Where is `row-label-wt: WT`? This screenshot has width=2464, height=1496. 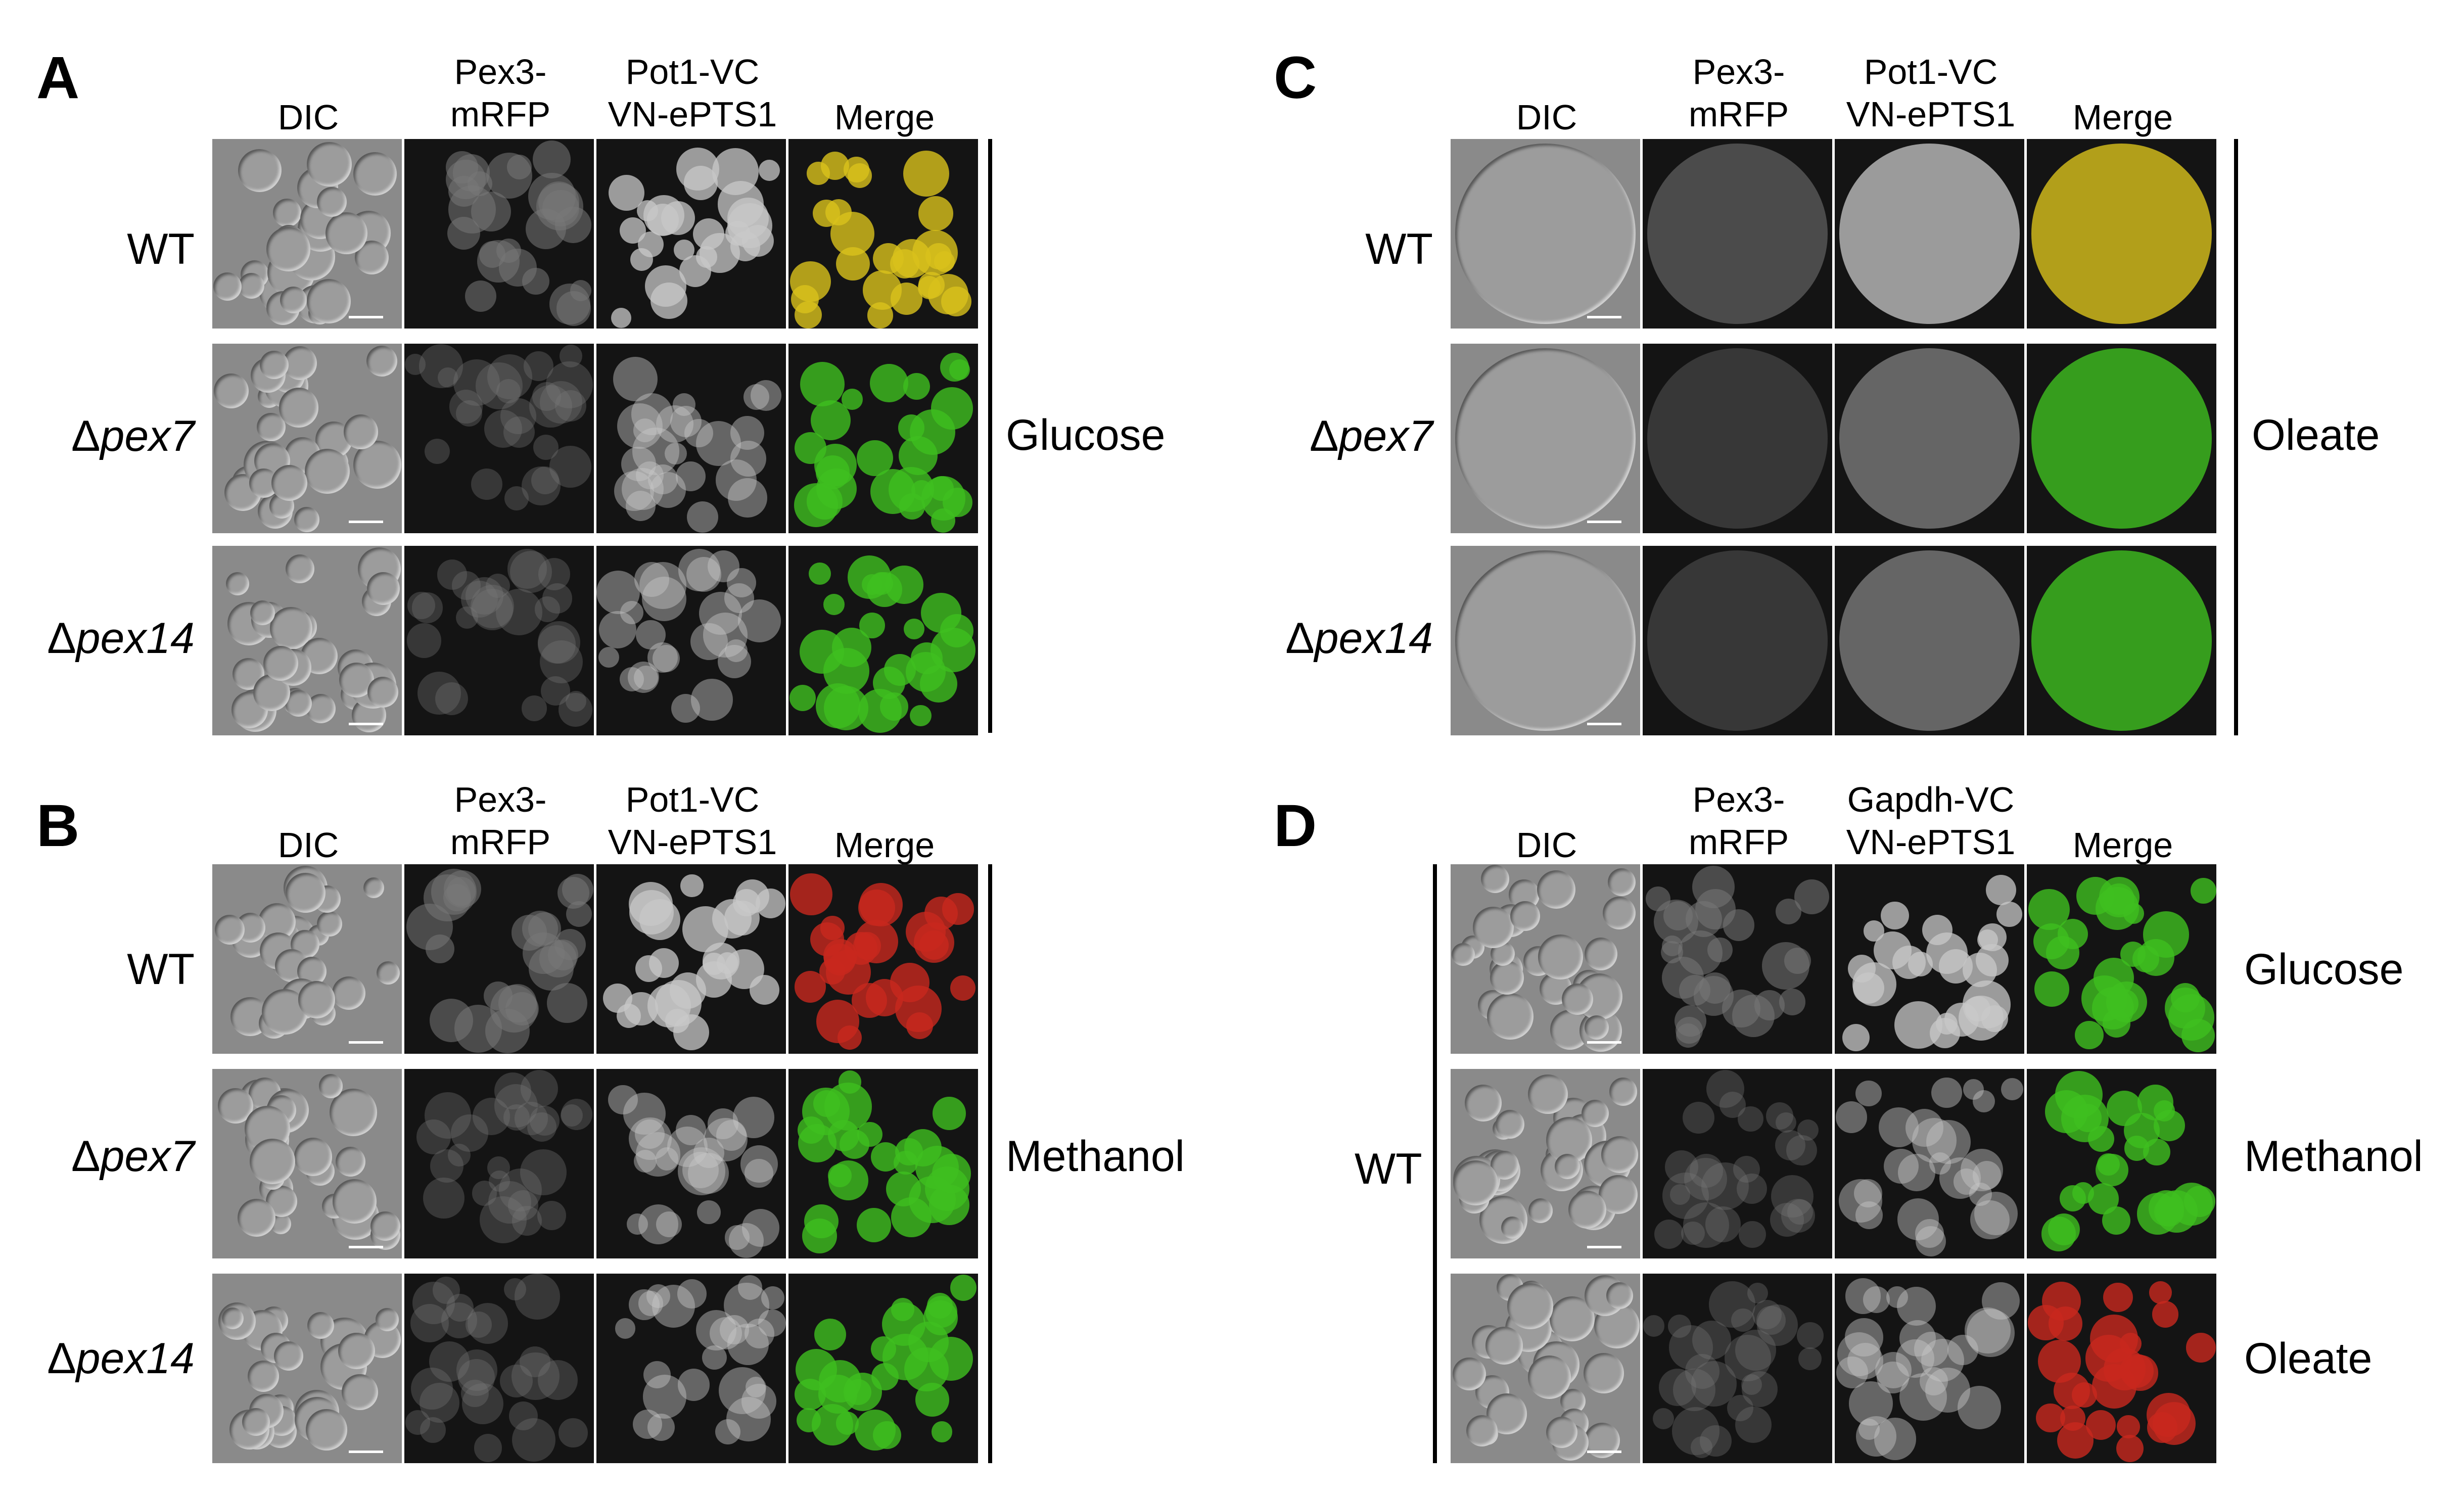 row-label-wt: WT is located at coordinates (1399, 249).